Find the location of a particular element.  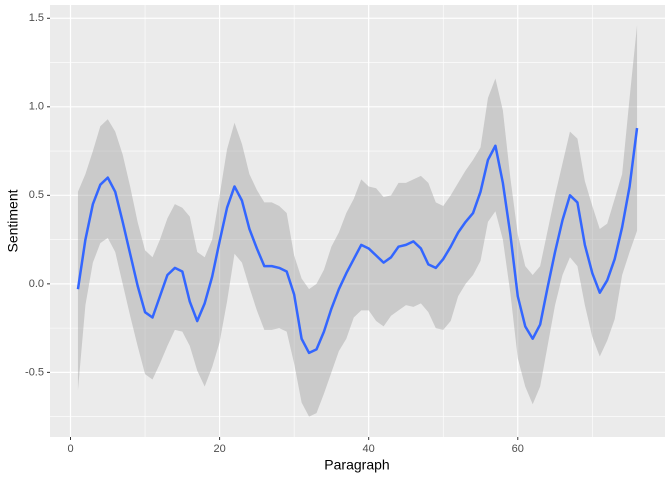

y-tick-label: -0.5 is located at coordinates (34, 372).